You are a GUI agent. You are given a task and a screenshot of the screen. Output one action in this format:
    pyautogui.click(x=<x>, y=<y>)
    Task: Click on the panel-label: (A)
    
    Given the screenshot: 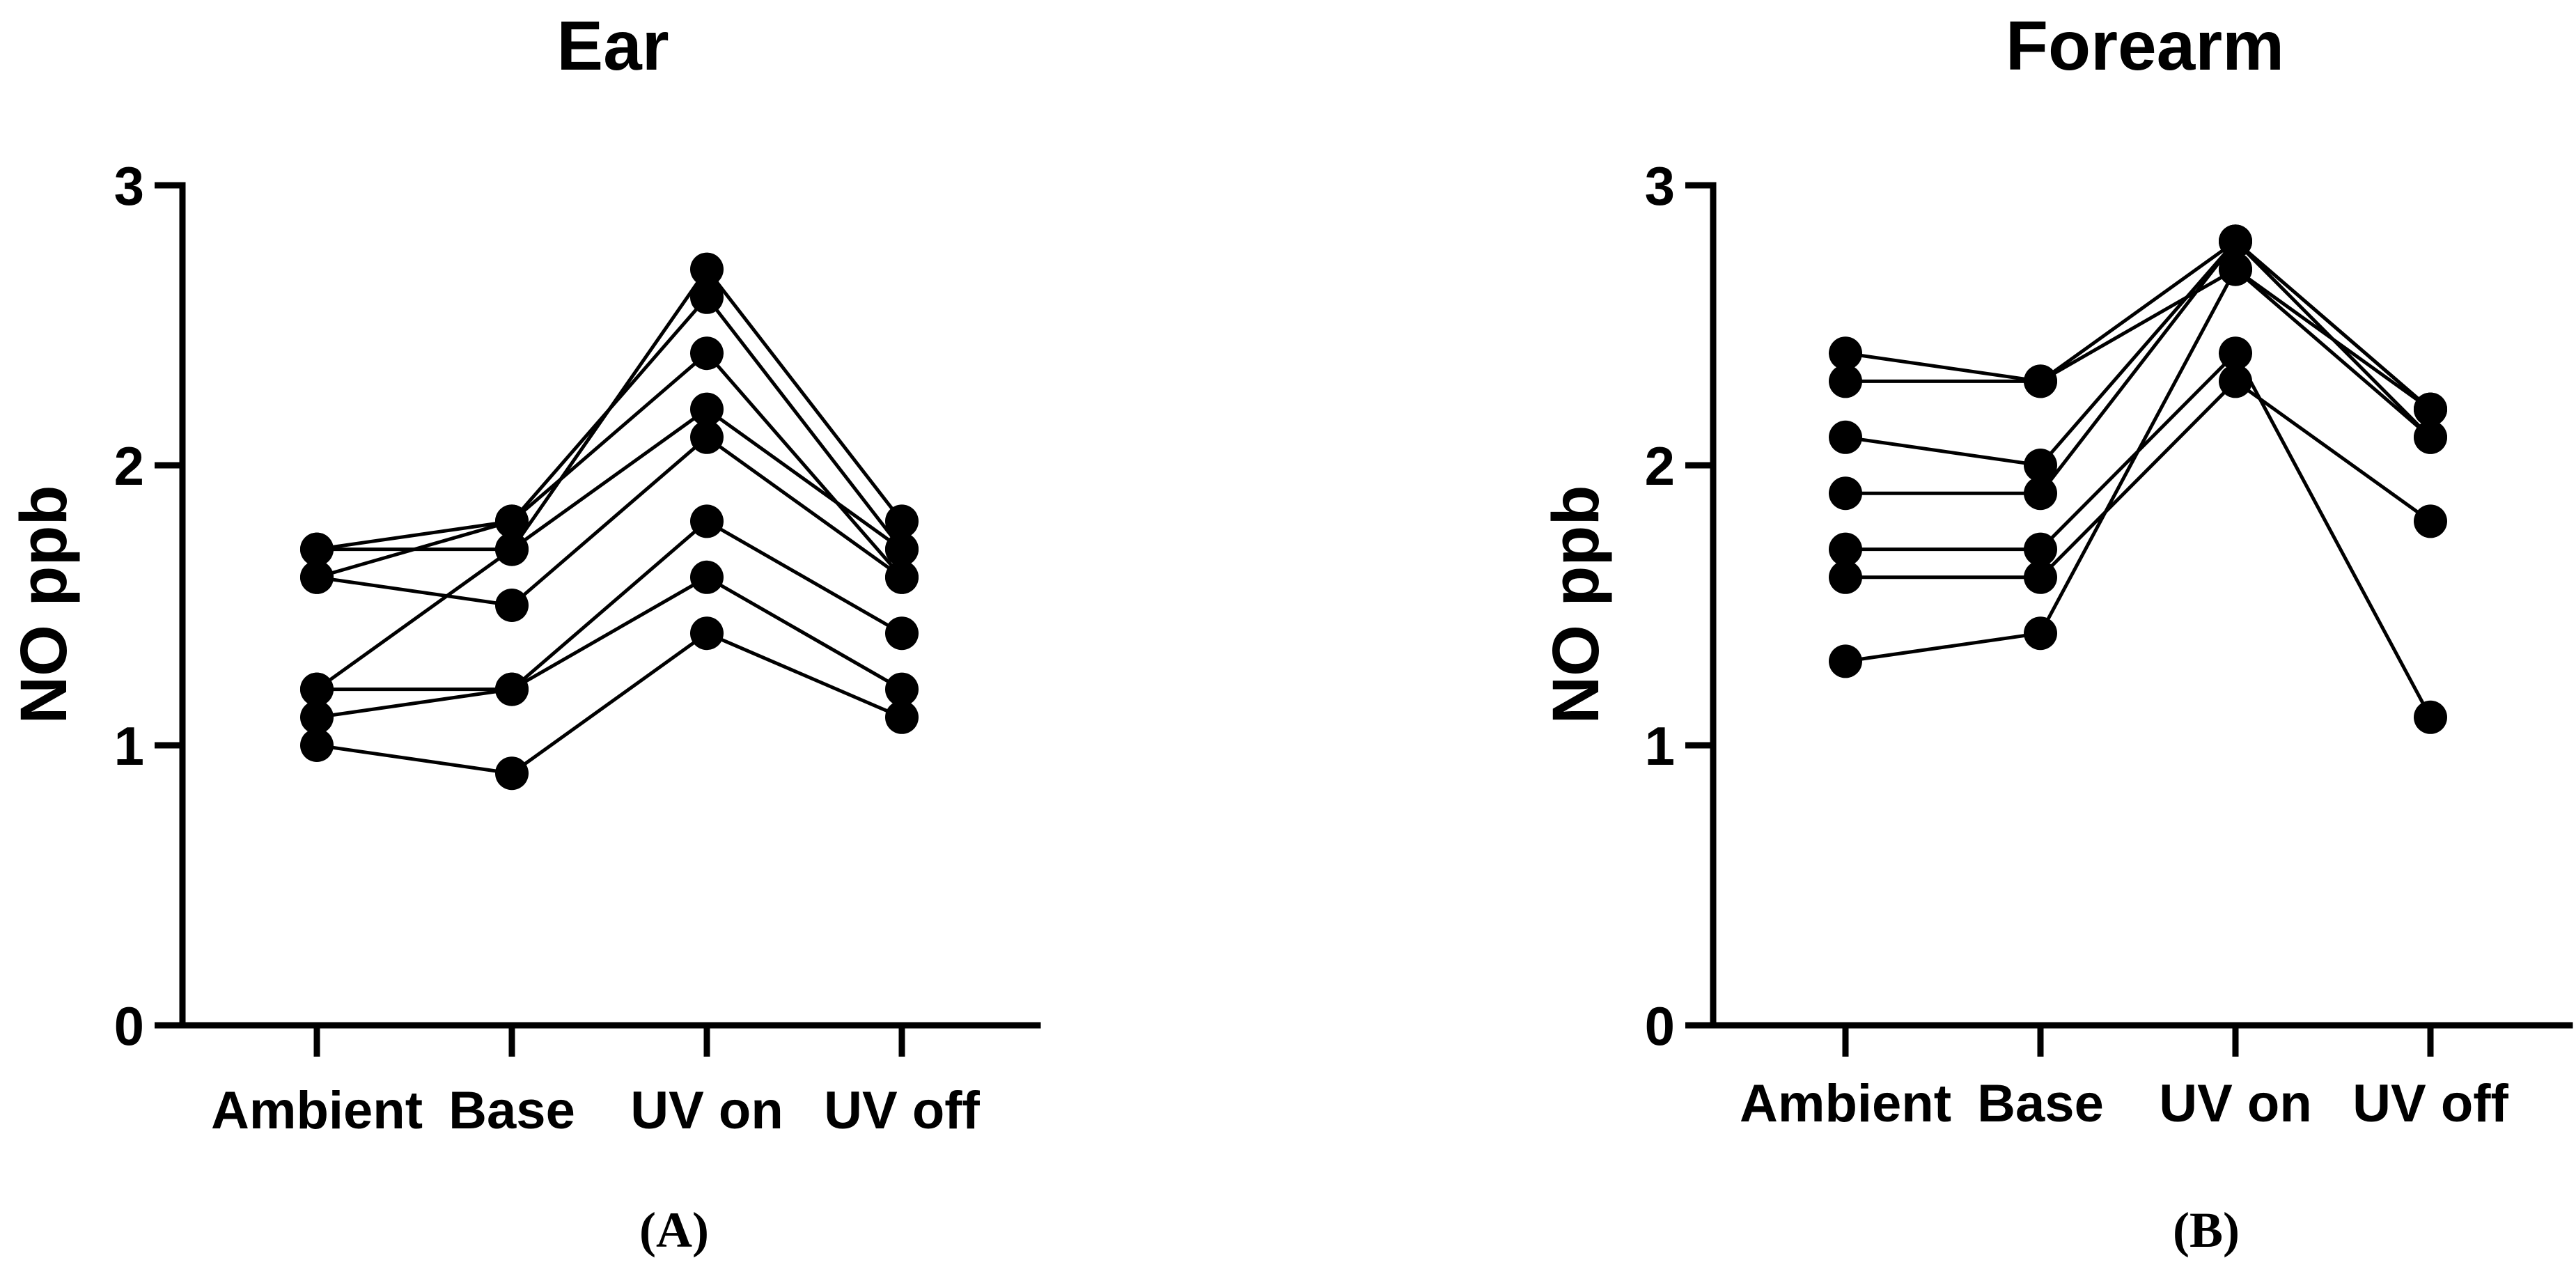 What is the action you would take?
    pyautogui.click(x=674, y=1230)
    